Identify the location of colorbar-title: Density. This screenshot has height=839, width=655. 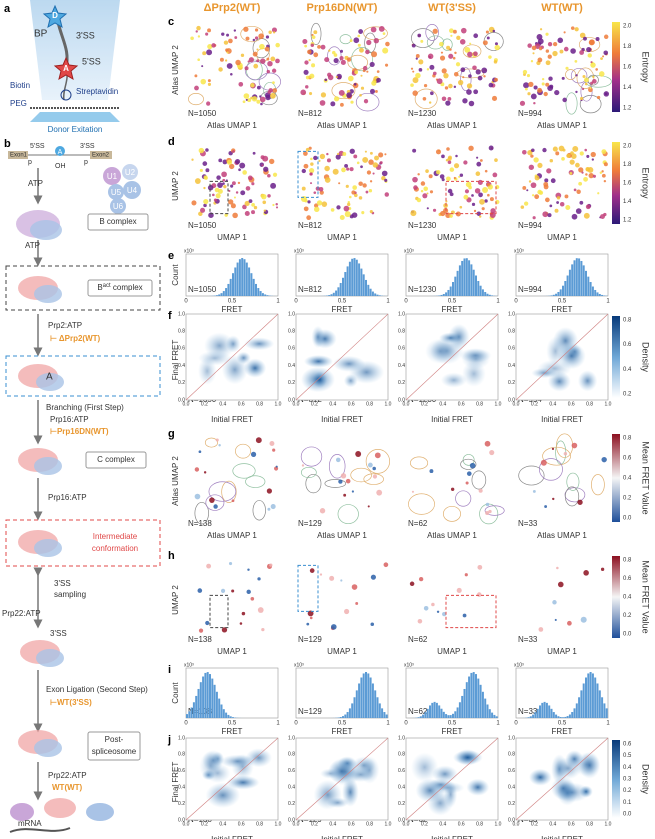
(646, 779).